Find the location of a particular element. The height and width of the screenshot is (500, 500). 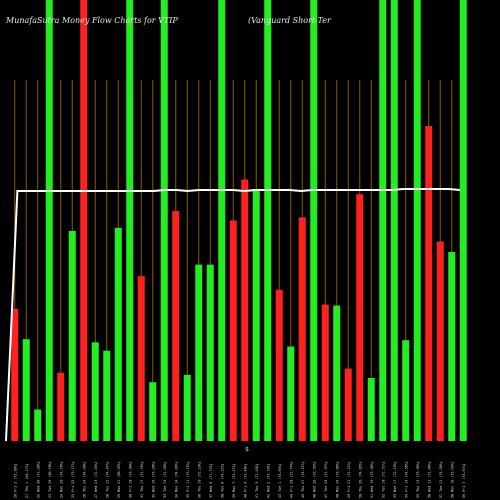

x-tick-label: 48 Mon 24 (73.66%) is located at coordinates (337, 479).